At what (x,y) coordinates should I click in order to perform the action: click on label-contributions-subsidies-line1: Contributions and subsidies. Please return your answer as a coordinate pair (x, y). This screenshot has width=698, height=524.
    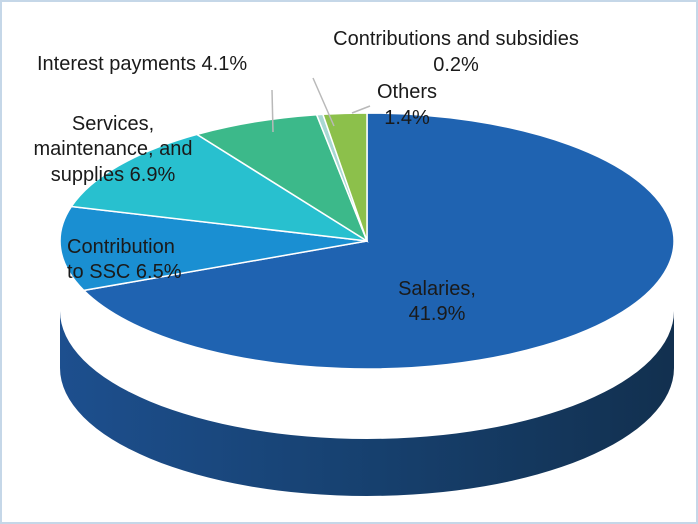
    Looking at the image, I should click on (456, 39).